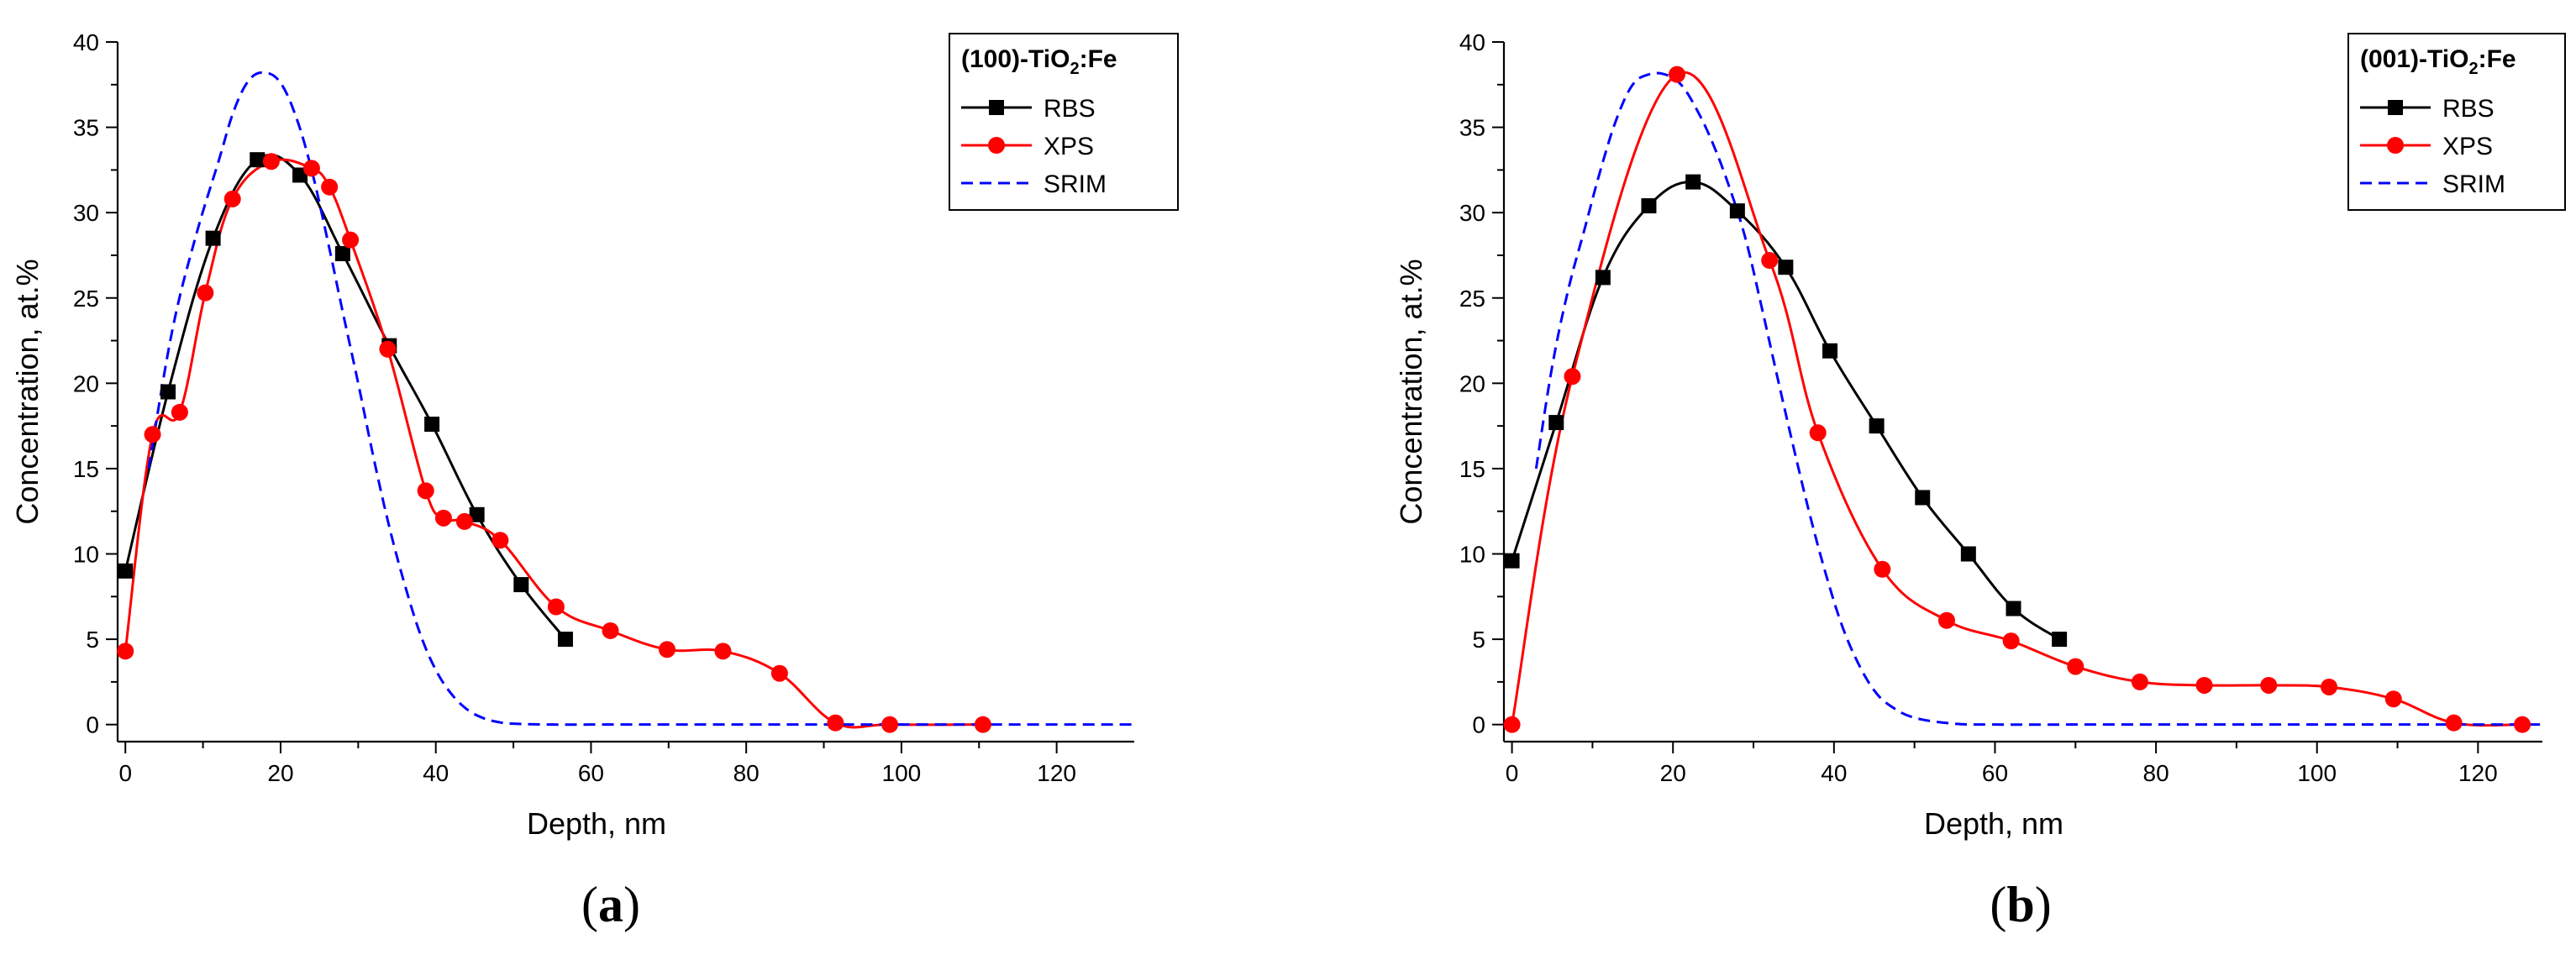  Describe the element at coordinates (610, 905) in the screenshot. I see `panel-label: (a)` at that location.